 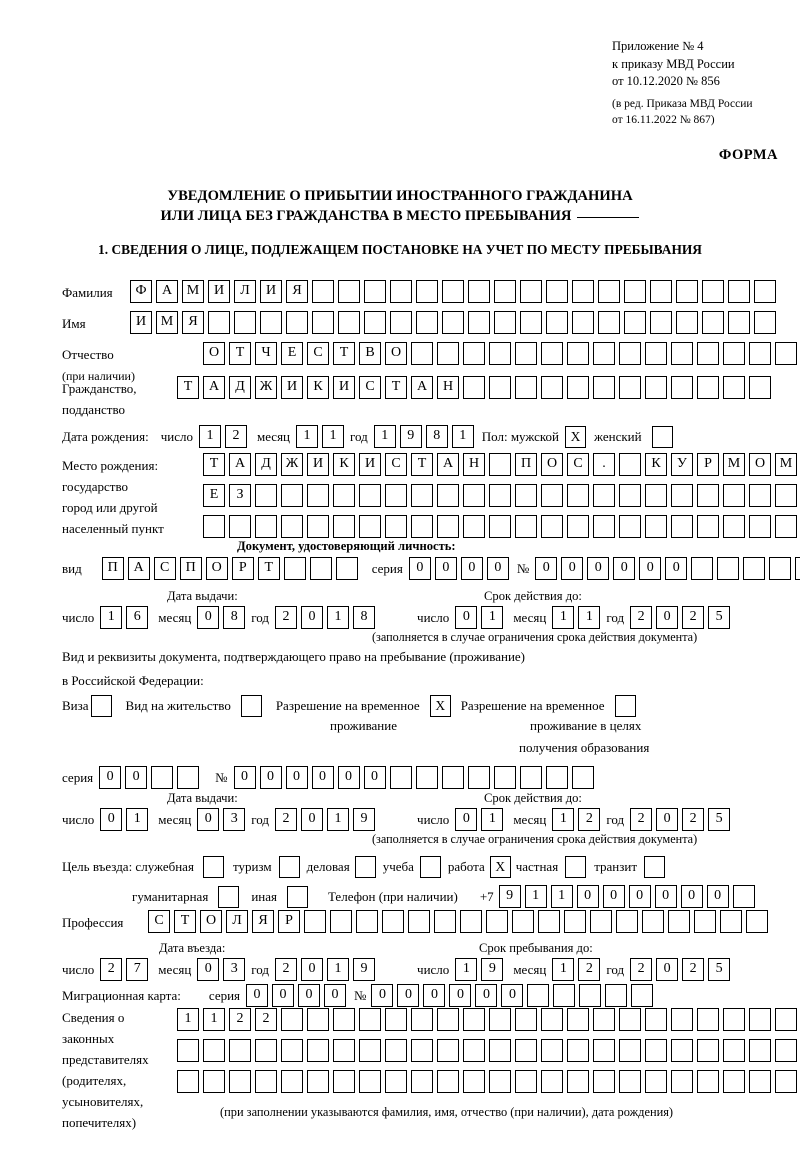 I want to click on char-box: Е, so click(x=214, y=495).